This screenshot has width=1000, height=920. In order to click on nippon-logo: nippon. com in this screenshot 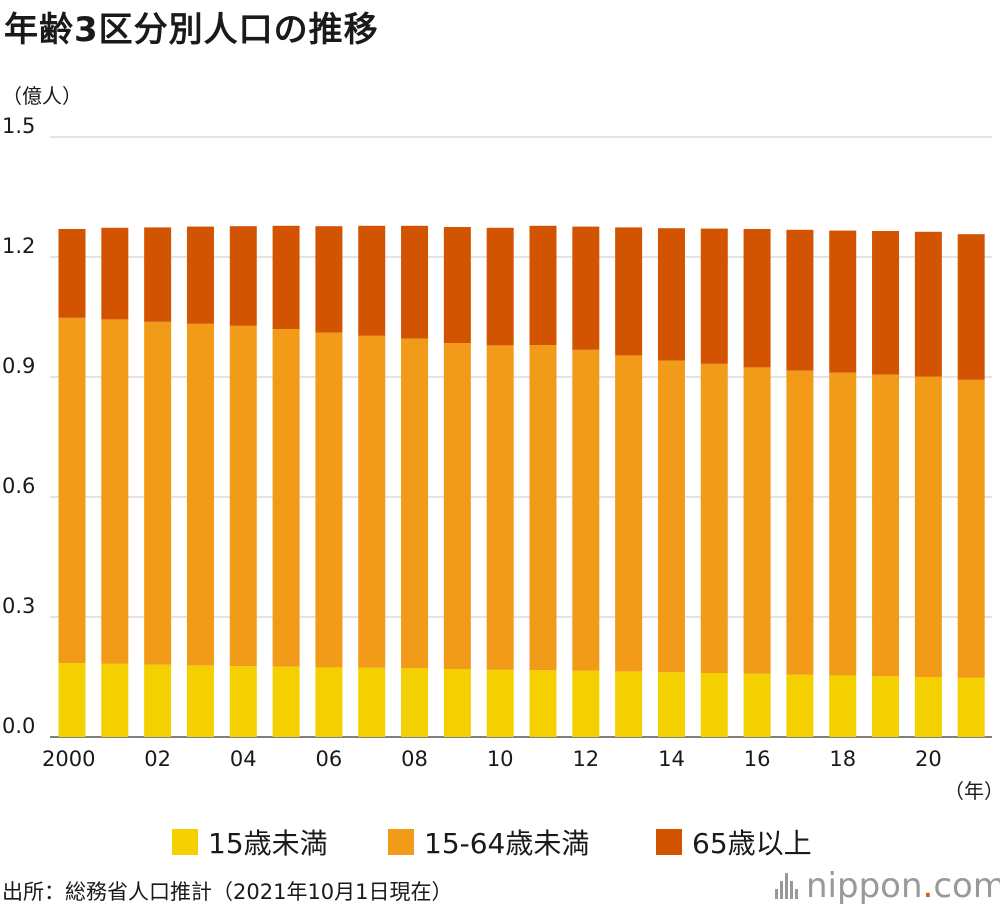, I will do `click(887, 886)`.